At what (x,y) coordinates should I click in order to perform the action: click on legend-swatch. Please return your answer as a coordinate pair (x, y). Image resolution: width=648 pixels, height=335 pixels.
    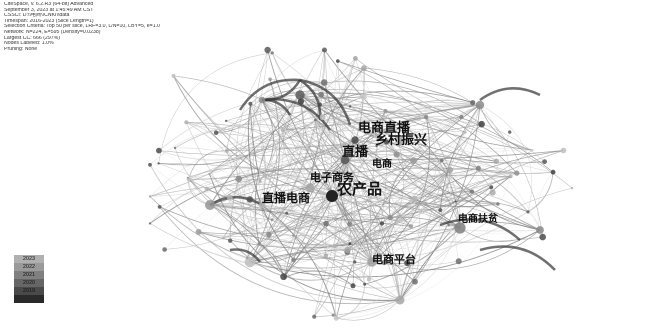
    Looking at the image, I should click on (29, 299).